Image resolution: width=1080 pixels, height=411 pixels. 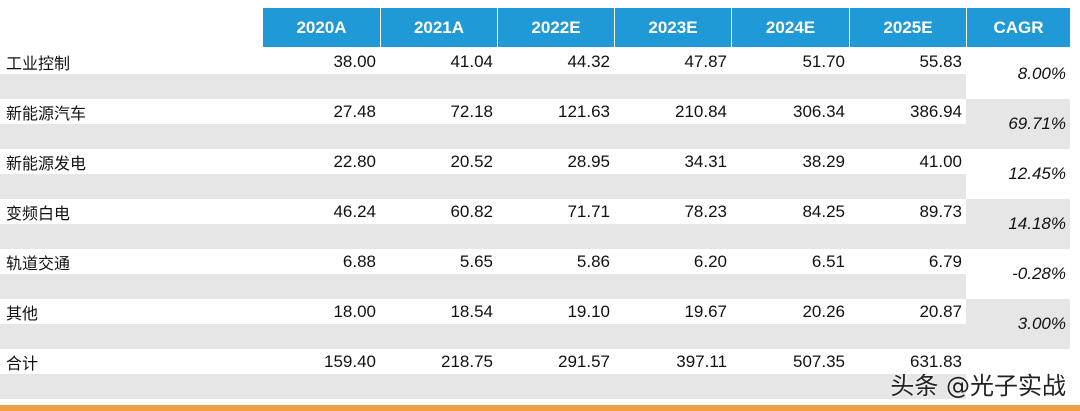 What do you see at coordinates (584, 111) in the screenshot?
I see `value-cell: 121.63` at bounding box center [584, 111].